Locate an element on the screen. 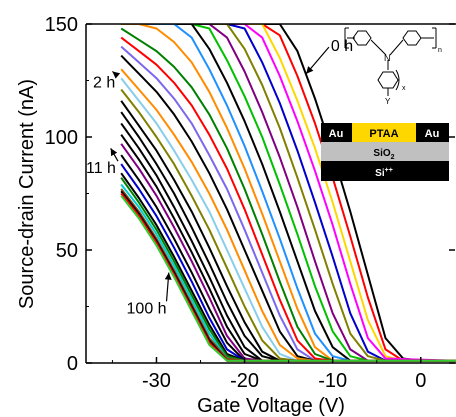 Image resolution: width=456 pixels, height=417 pixels. phenyl-ring-right is located at coordinates (412, 38).